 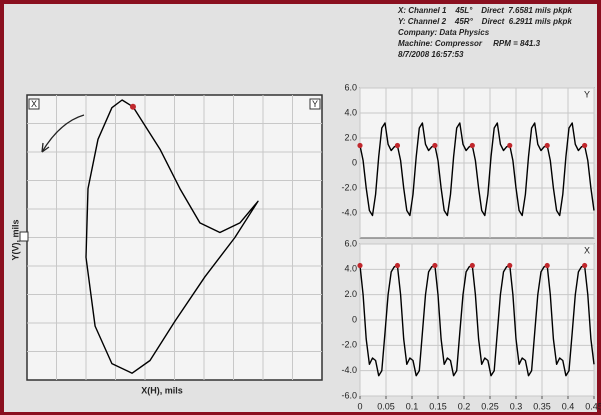 What do you see at coordinates (359, 406) in the screenshot?
I see `x-tick-label: 0` at bounding box center [359, 406].